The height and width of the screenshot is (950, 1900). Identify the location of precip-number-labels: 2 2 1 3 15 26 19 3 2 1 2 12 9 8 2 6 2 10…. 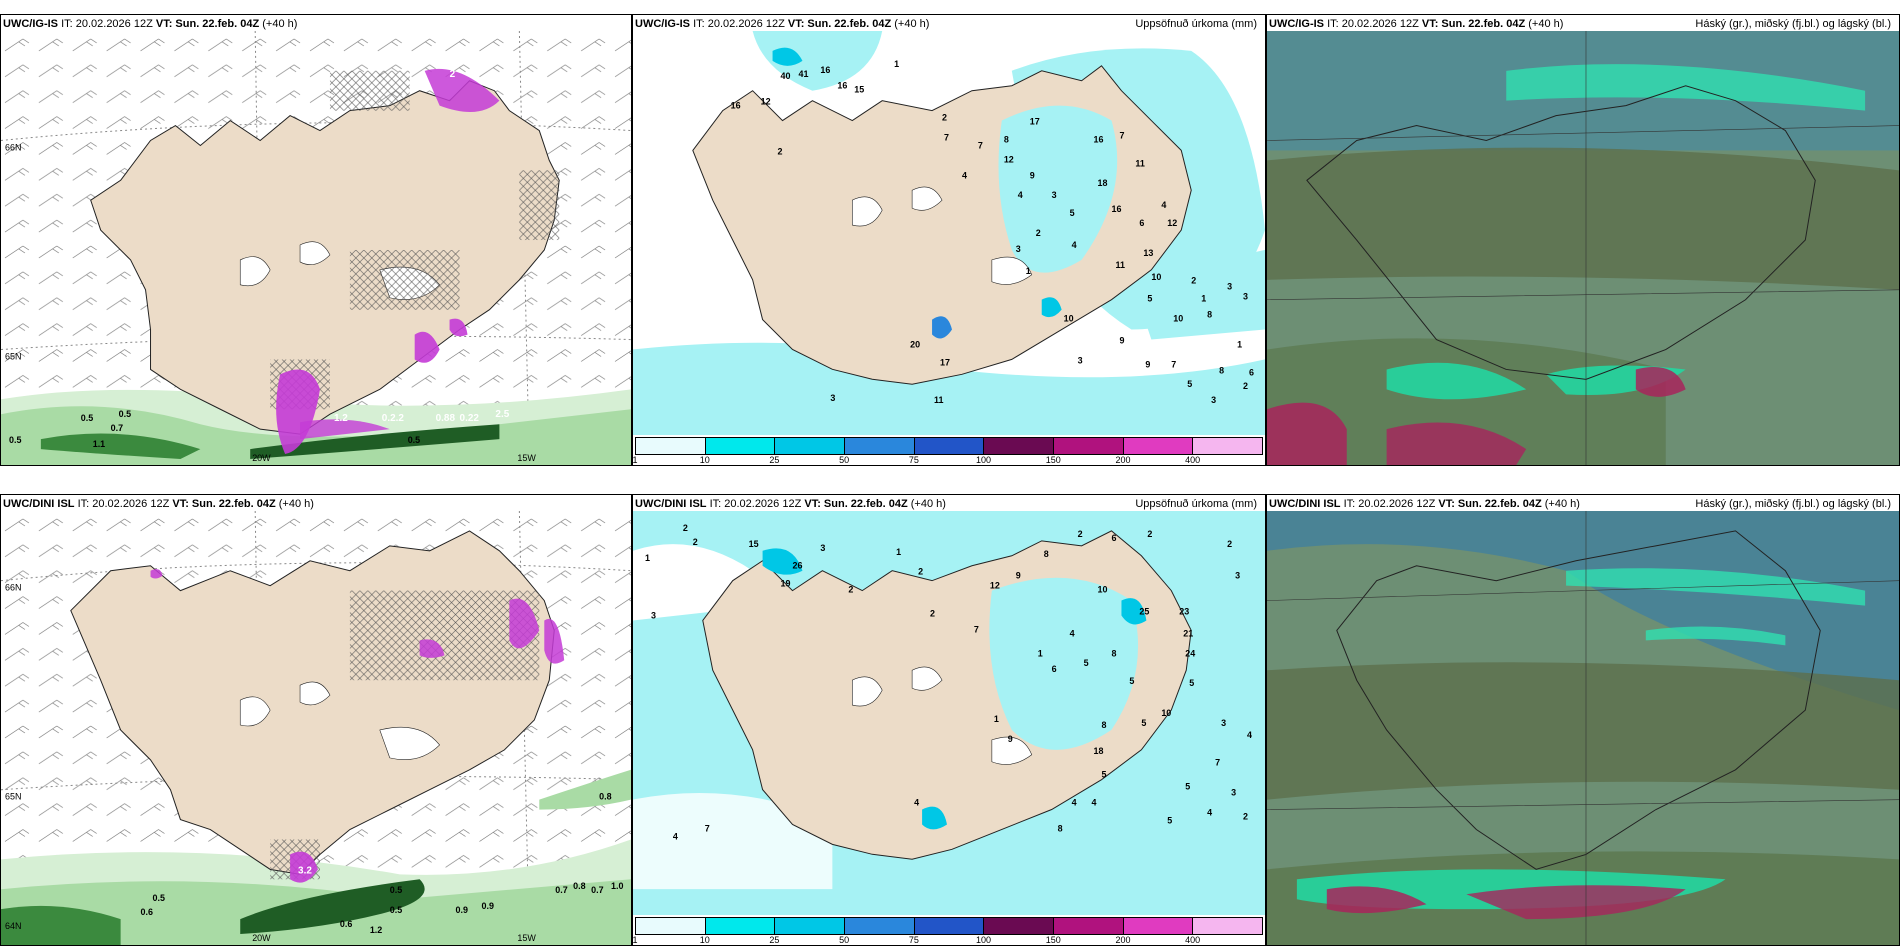
(948, 682).